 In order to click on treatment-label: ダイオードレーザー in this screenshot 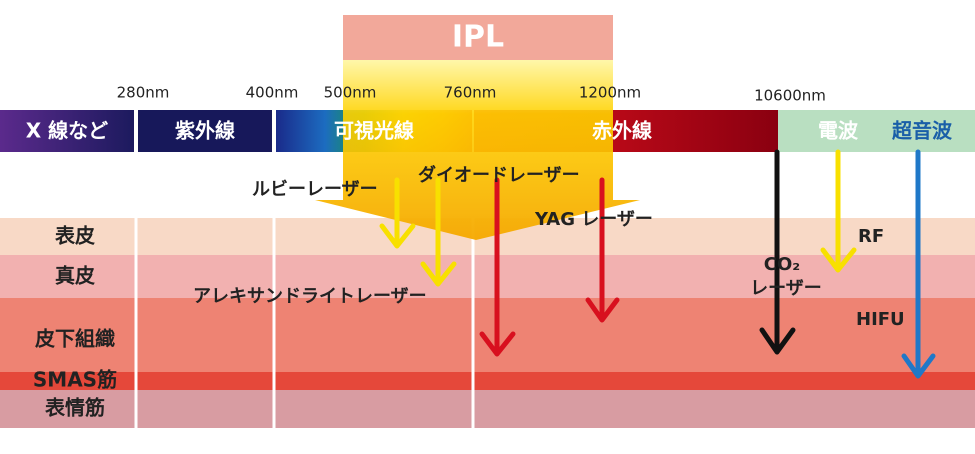, I will do `click(499, 175)`.